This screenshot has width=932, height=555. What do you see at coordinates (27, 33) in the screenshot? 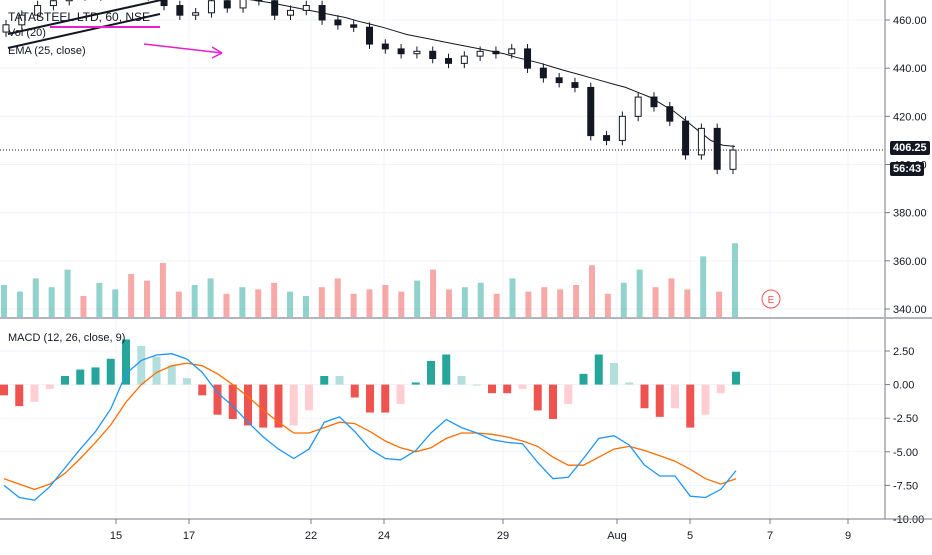
I see `volume-label: Vol (20)` at bounding box center [27, 33].